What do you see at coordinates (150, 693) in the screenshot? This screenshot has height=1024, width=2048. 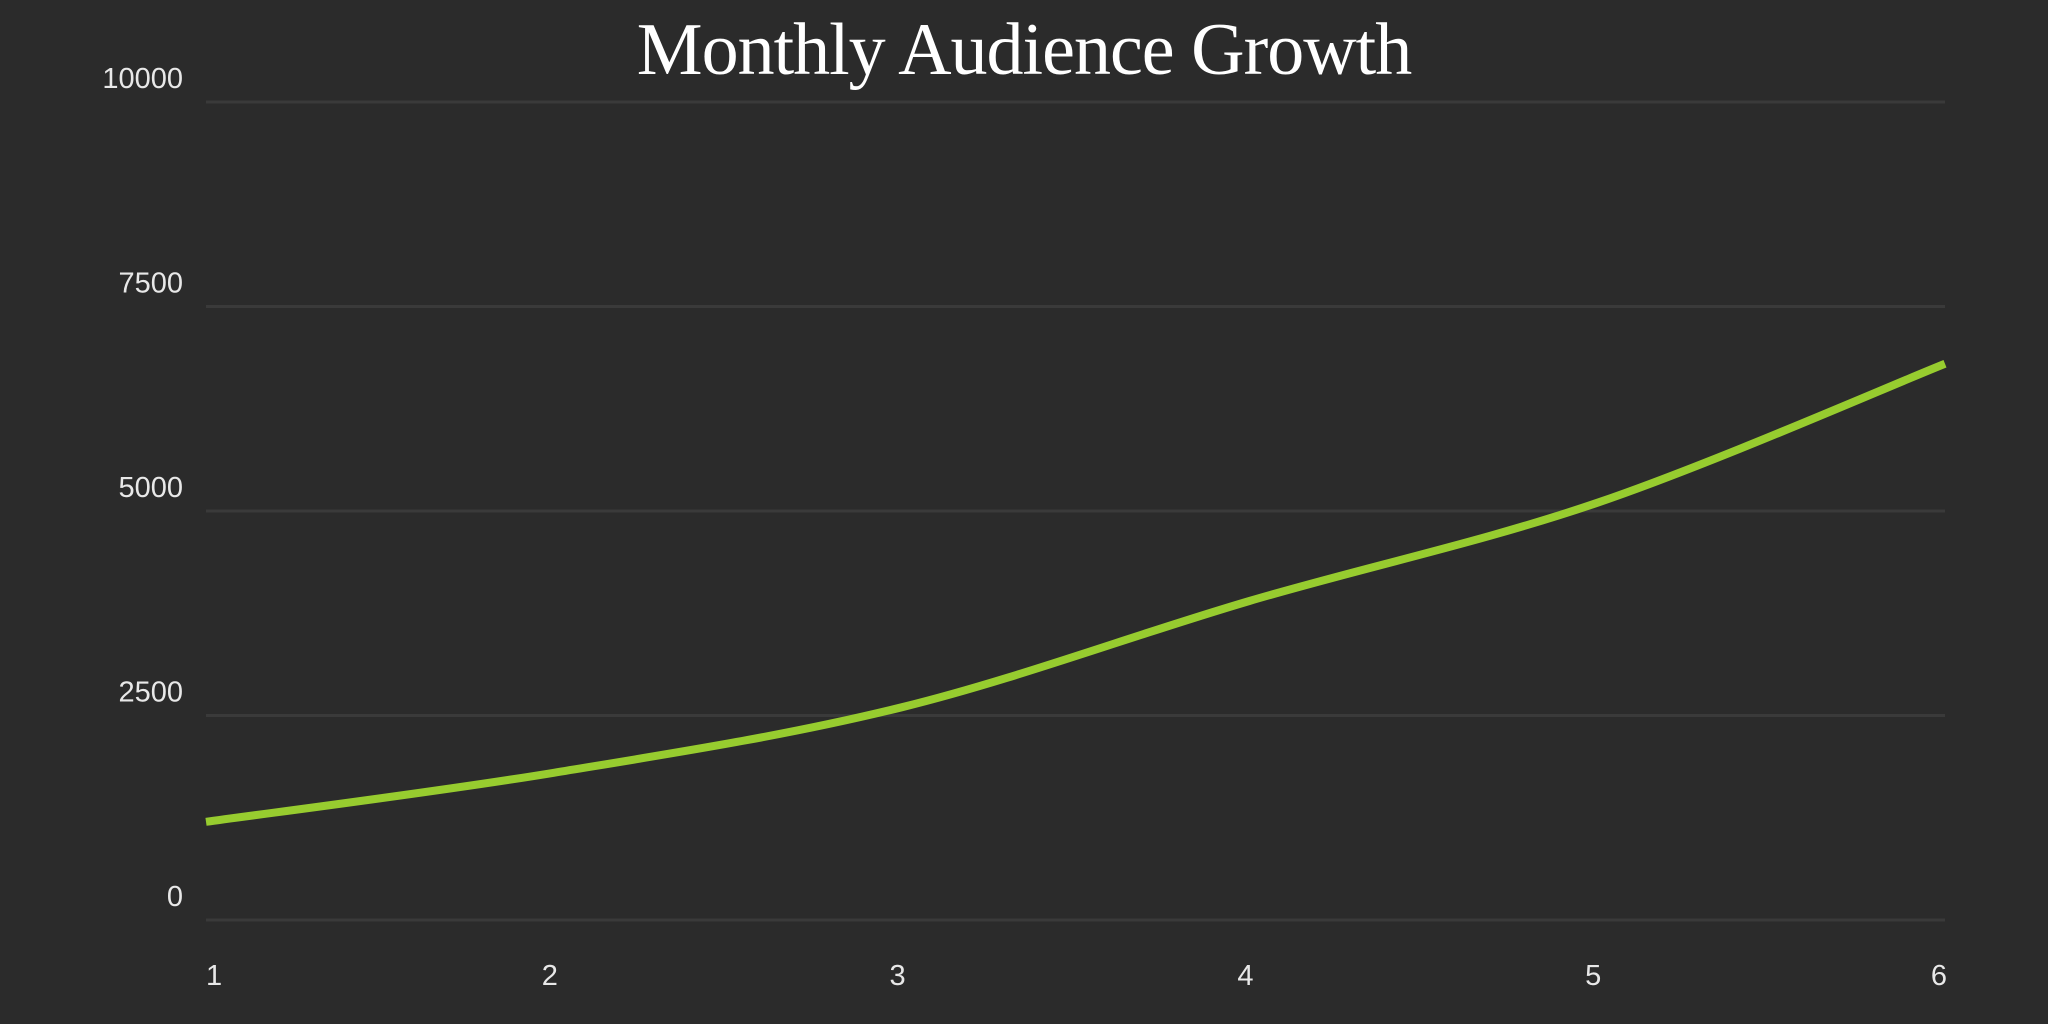 I see `y-tick-label: 2500` at bounding box center [150, 693].